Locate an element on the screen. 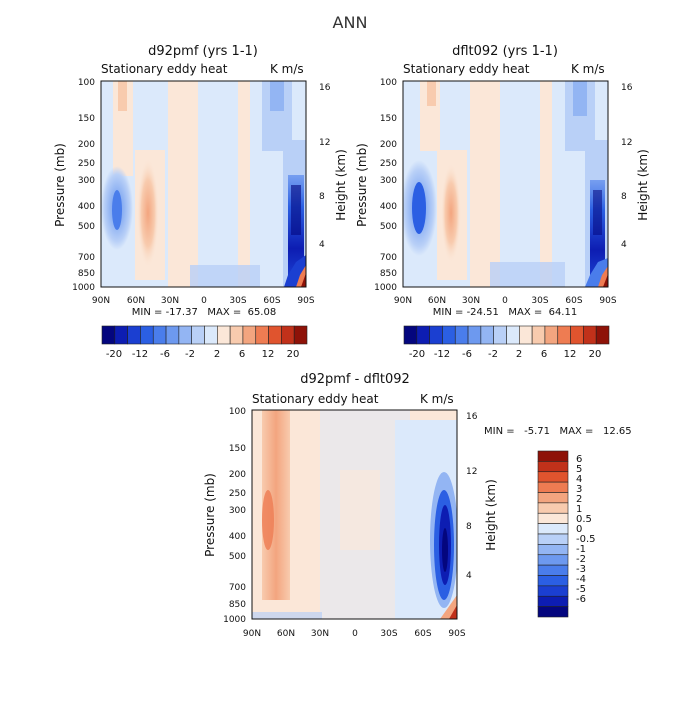 The height and width of the screenshot is (704, 700). panel-3-minmax: MIN = -5.71 MAX = 12.65 is located at coordinates (558, 431).